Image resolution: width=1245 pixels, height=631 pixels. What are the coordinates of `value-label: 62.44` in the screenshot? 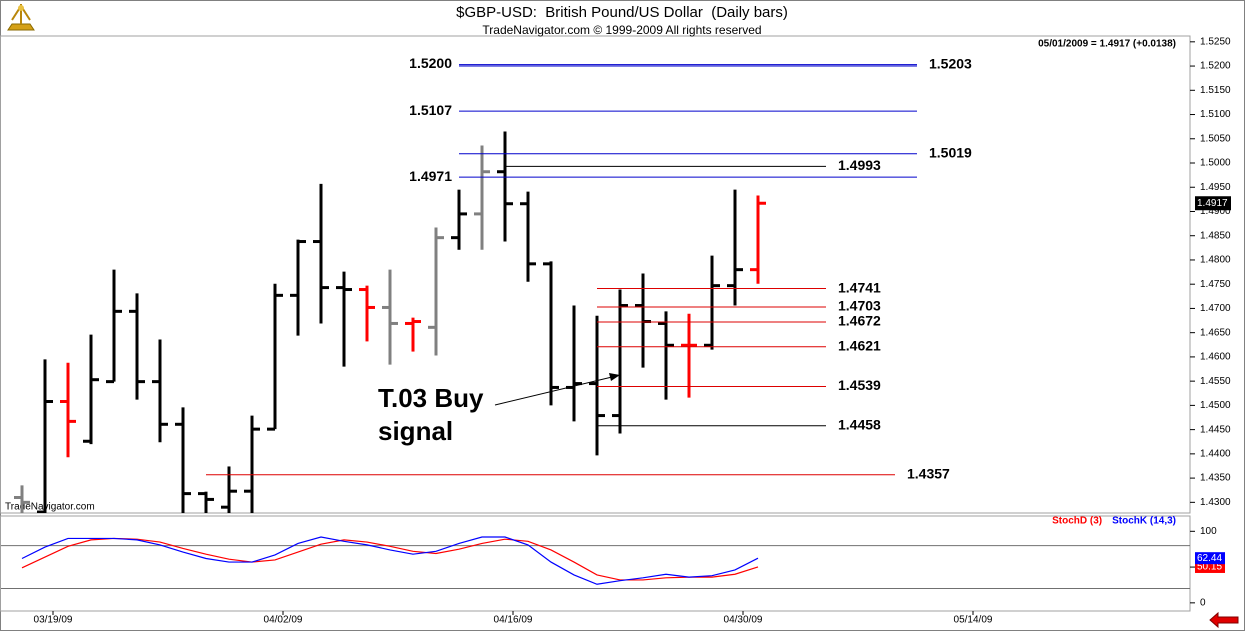 It's located at (1209, 558).